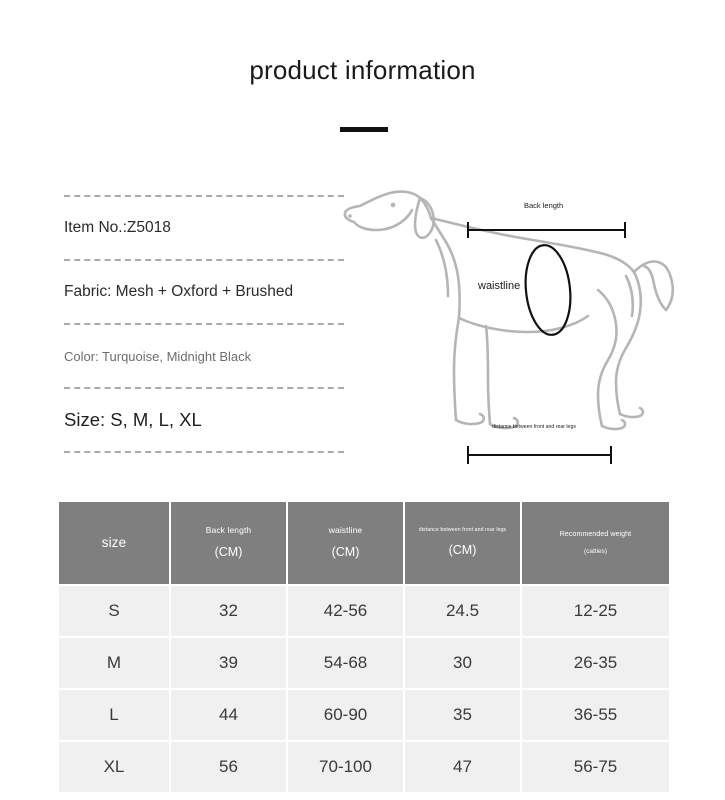 The width and height of the screenshot is (725, 800). I want to click on leg-distance-dimension-line, so click(539, 455).